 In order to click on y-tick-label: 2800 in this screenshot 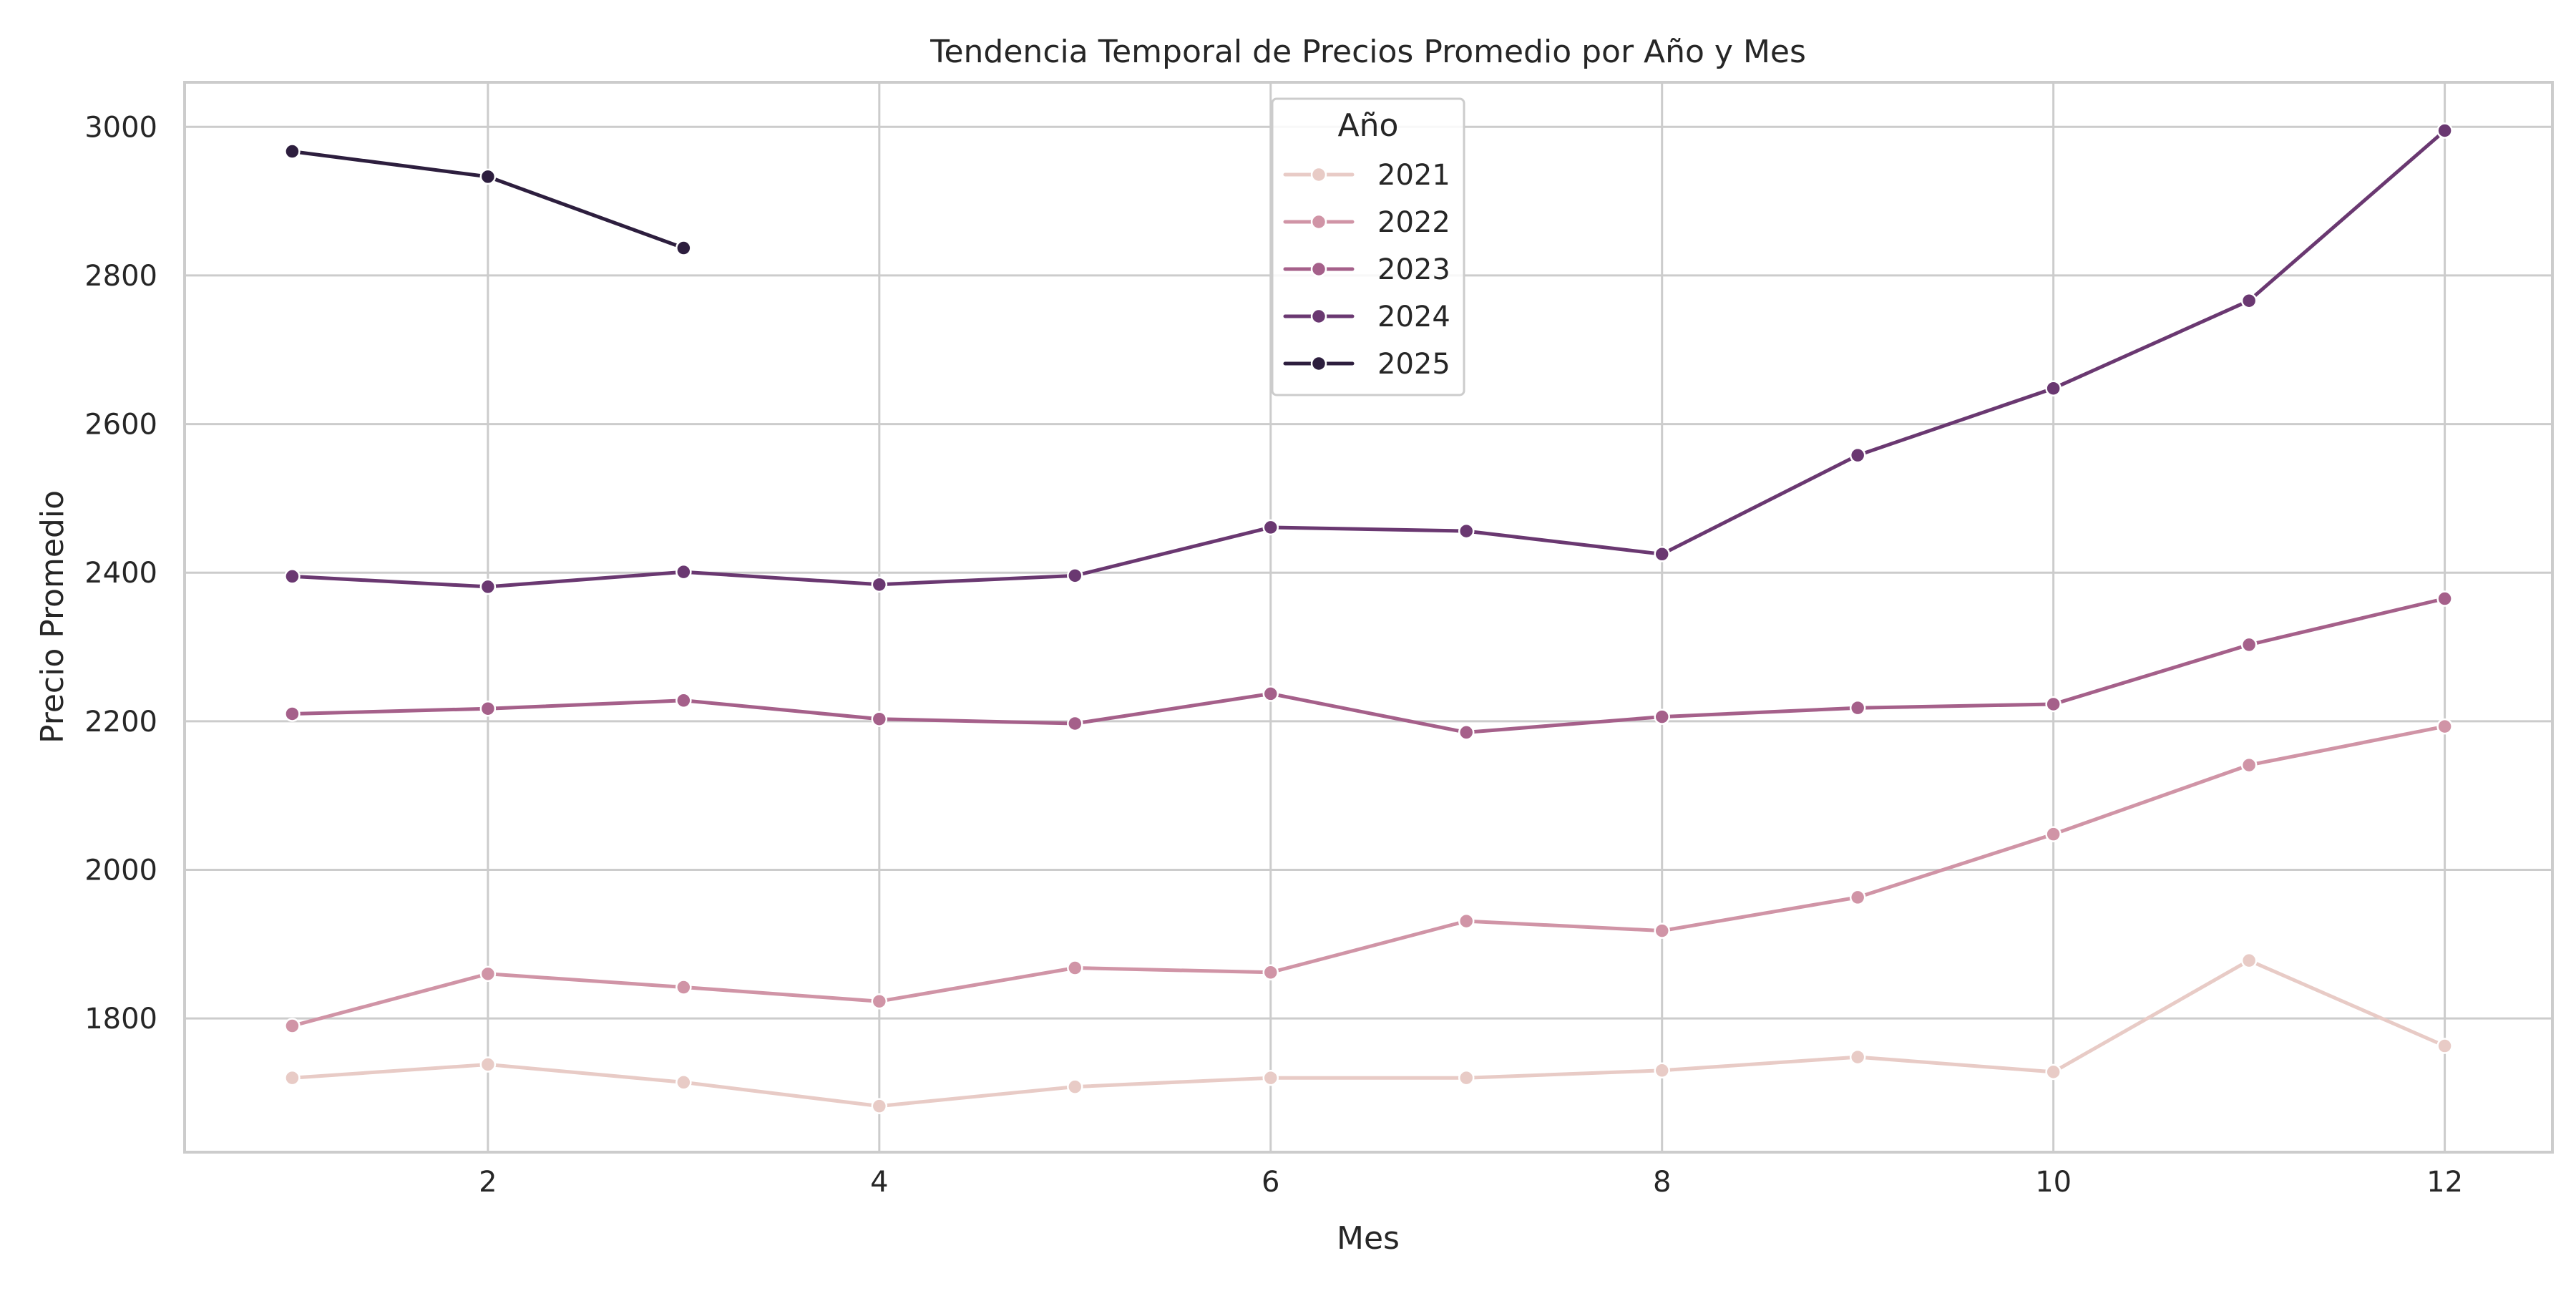, I will do `click(120, 276)`.